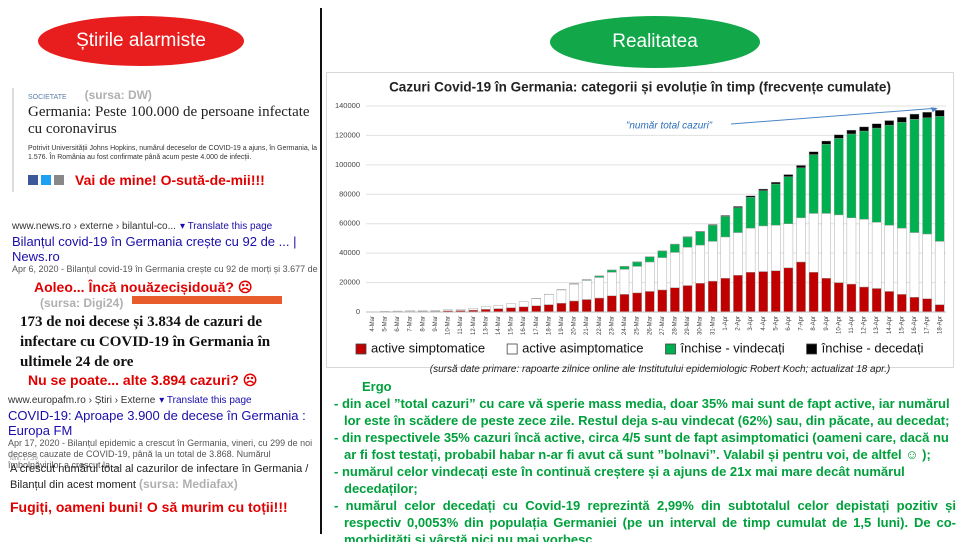 The height and width of the screenshot is (542, 960). What do you see at coordinates (789, 323) in the screenshot?
I see `x-tick-label: 6-Apr` at bounding box center [789, 323].